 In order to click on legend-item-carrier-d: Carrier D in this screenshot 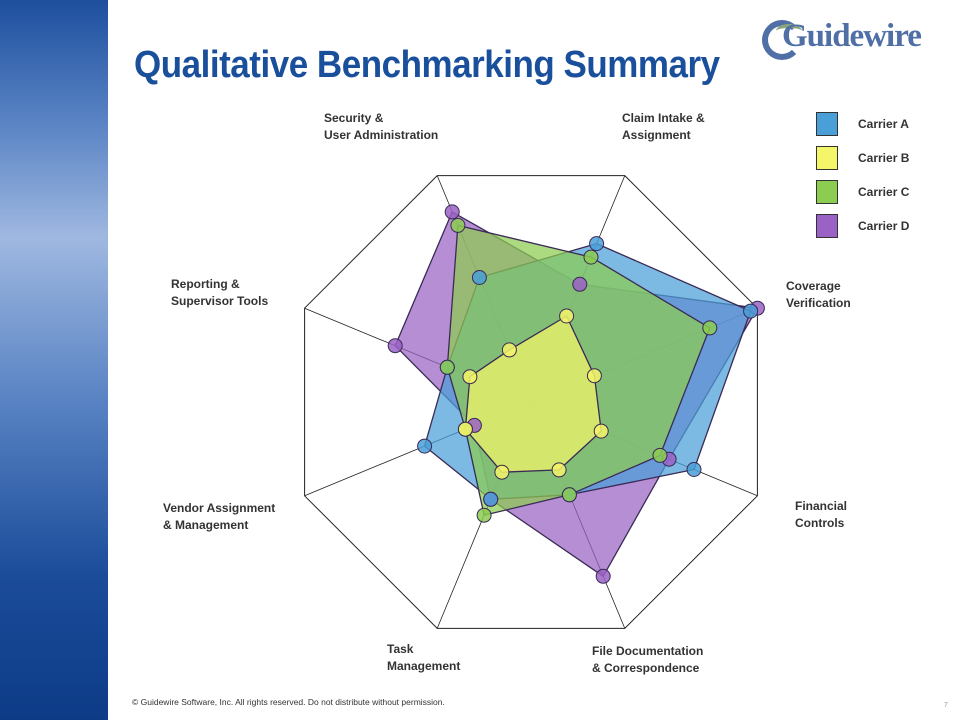, I will do `click(876, 231)`.